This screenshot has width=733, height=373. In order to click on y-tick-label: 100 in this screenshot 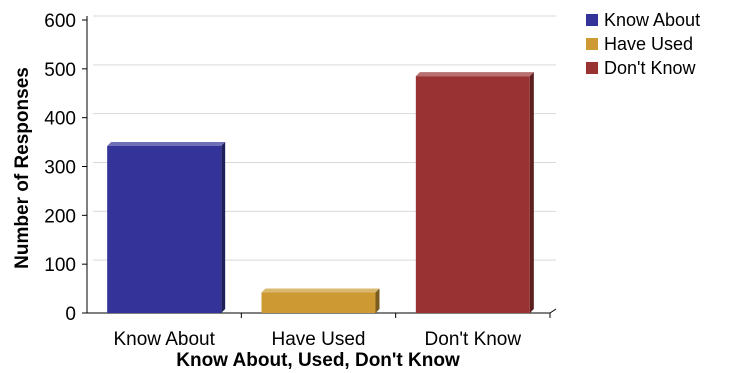, I will do `click(60, 265)`.